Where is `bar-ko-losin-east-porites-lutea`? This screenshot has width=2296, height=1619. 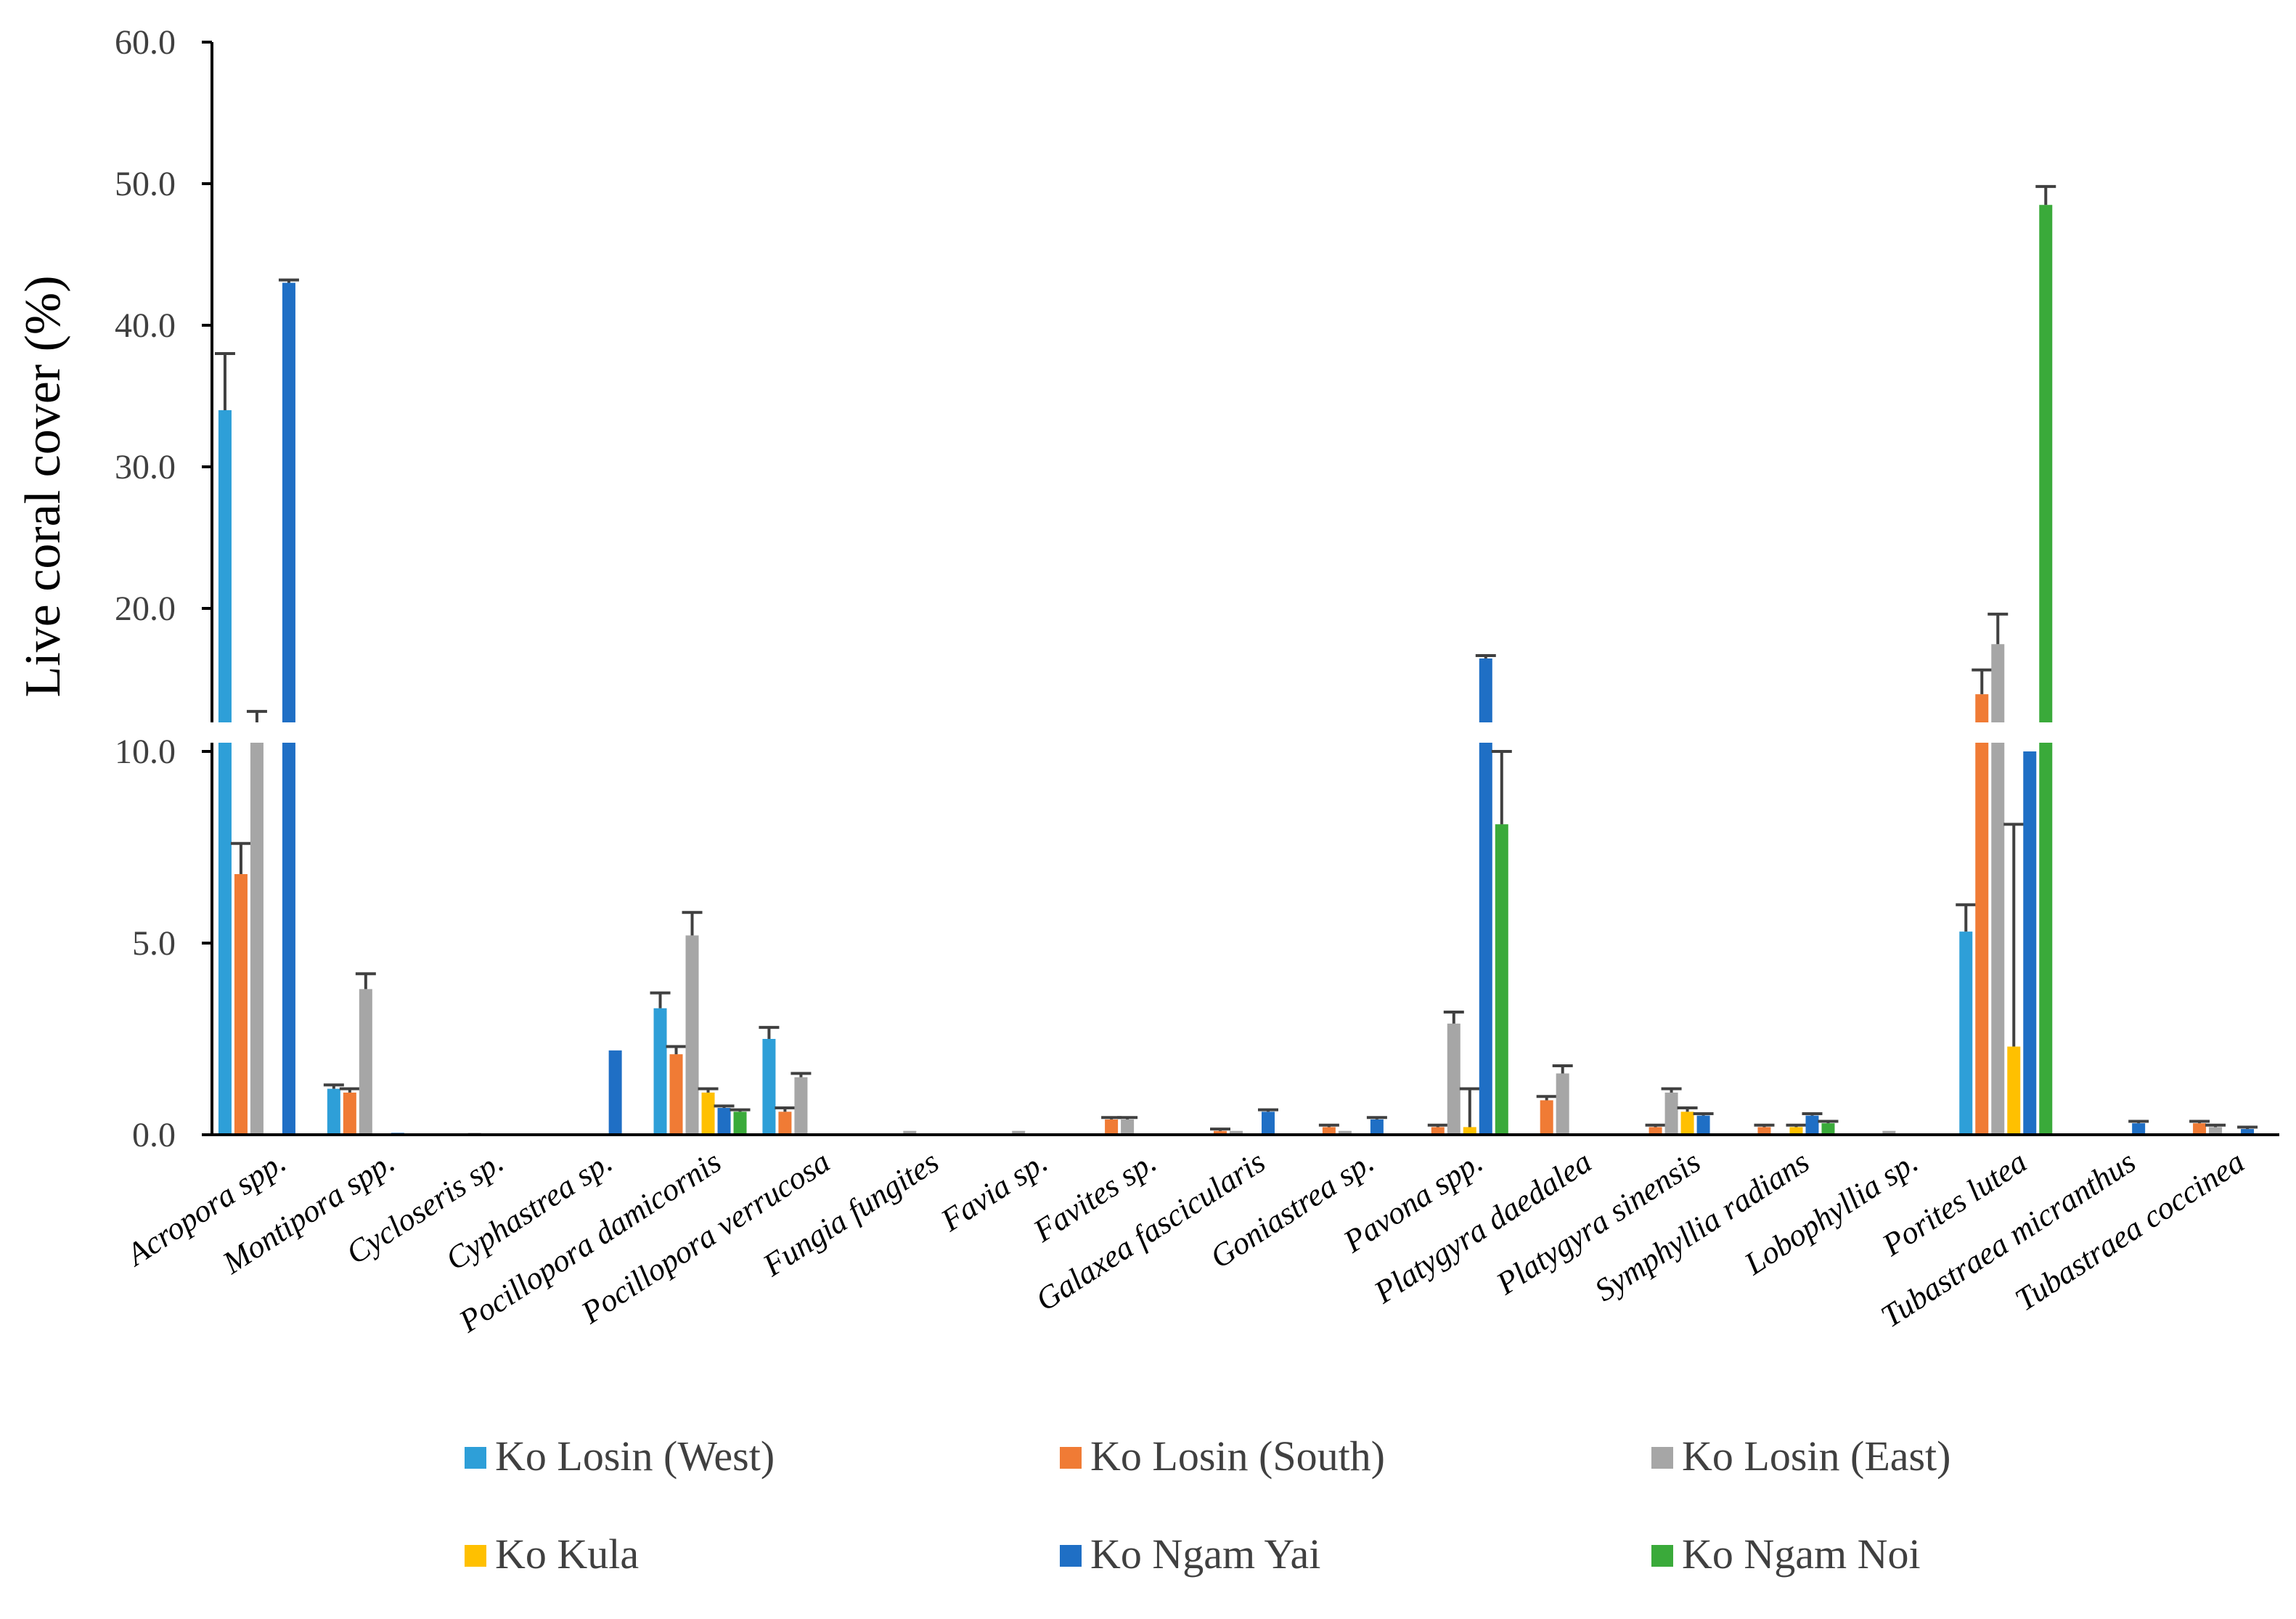 bar-ko-losin-east-porites-lutea is located at coordinates (1998, 889).